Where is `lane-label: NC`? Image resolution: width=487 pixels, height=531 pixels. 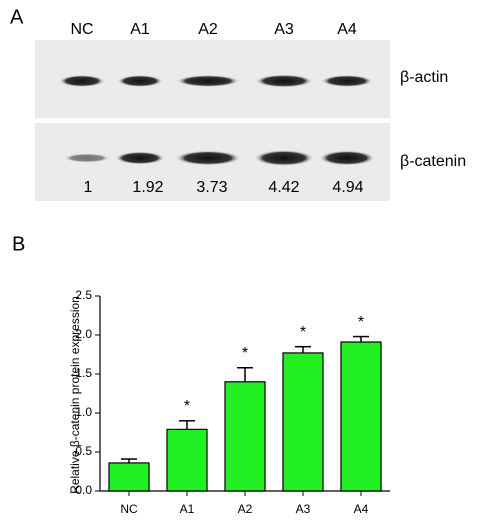
lane-label: NC is located at coordinates (81, 29).